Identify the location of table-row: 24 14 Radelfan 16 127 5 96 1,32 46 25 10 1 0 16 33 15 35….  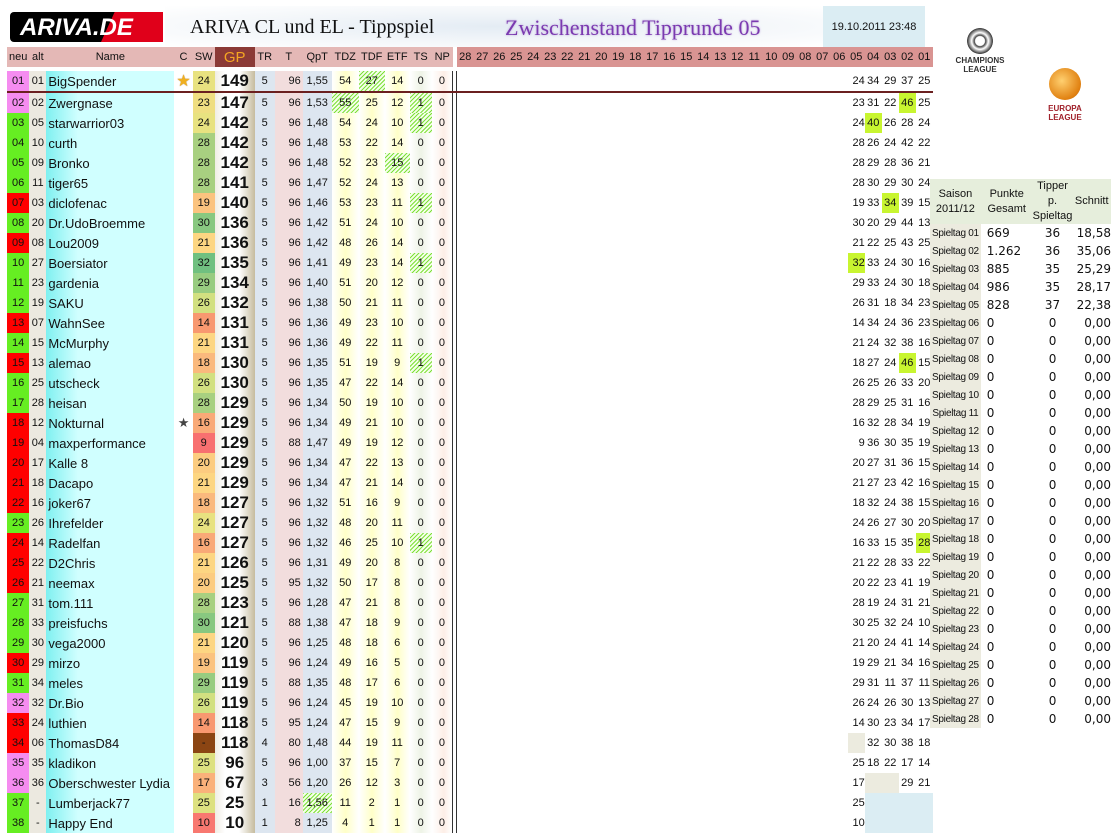
(470, 543).